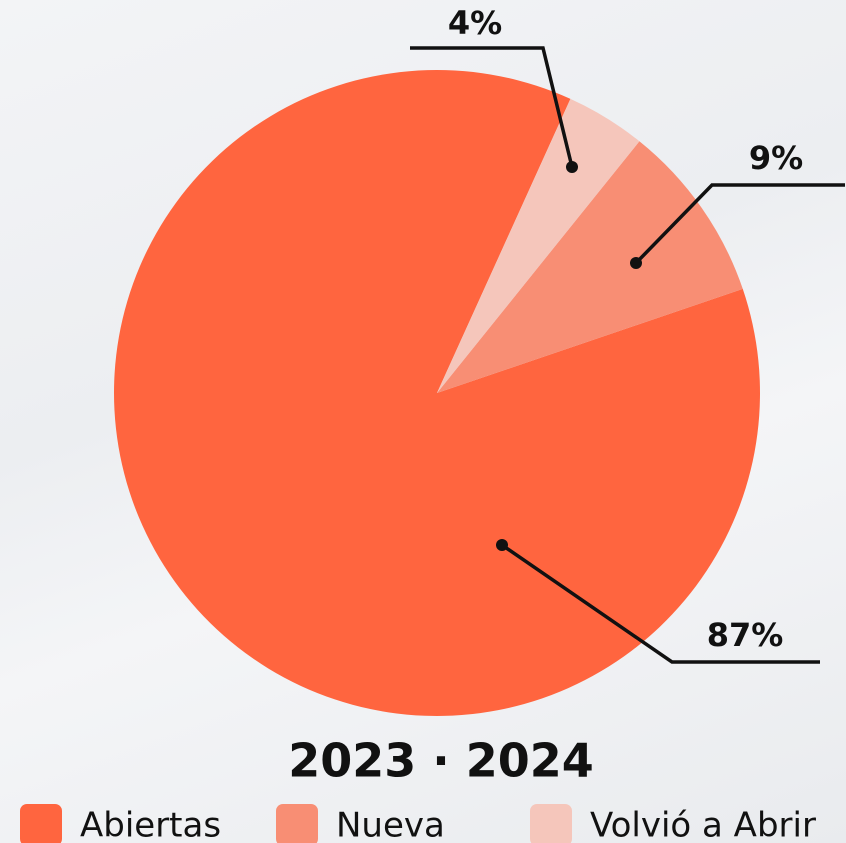 The height and width of the screenshot is (843, 846). What do you see at coordinates (776, 158) in the screenshot?
I see `data-label: 9%` at bounding box center [776, 158].